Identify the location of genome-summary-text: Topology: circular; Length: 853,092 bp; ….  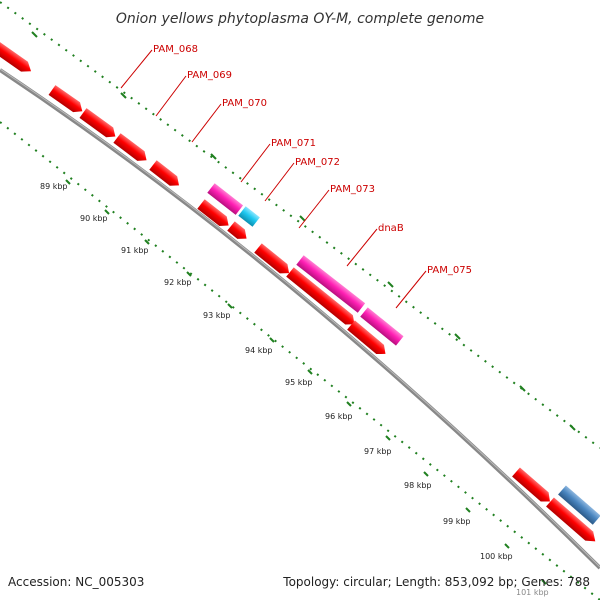
(436, 582).